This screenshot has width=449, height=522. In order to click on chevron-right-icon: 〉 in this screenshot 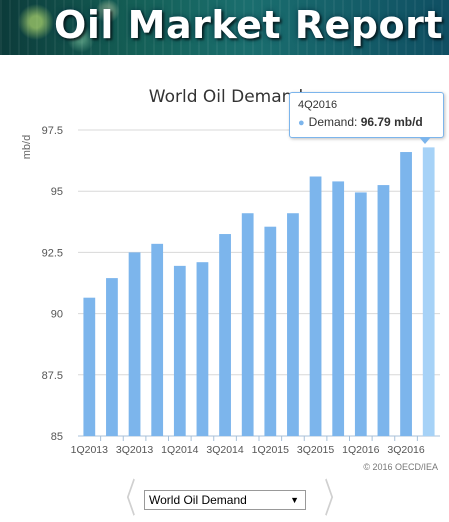, I will do `click(335, 499)`.